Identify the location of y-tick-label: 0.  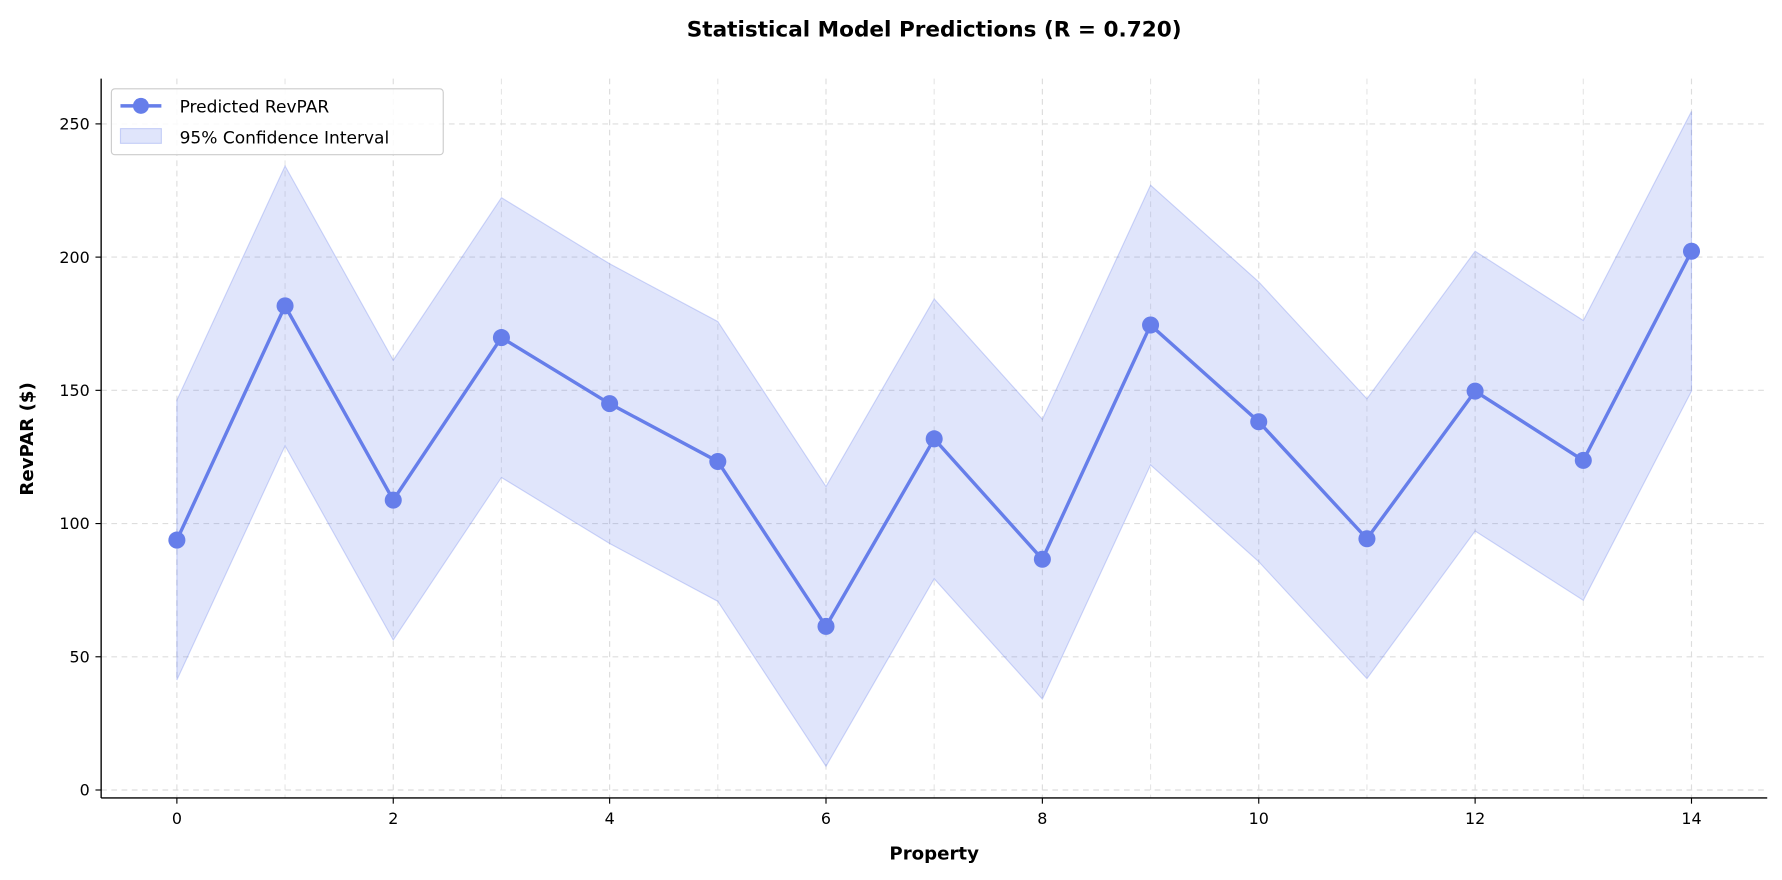
(85, 790).